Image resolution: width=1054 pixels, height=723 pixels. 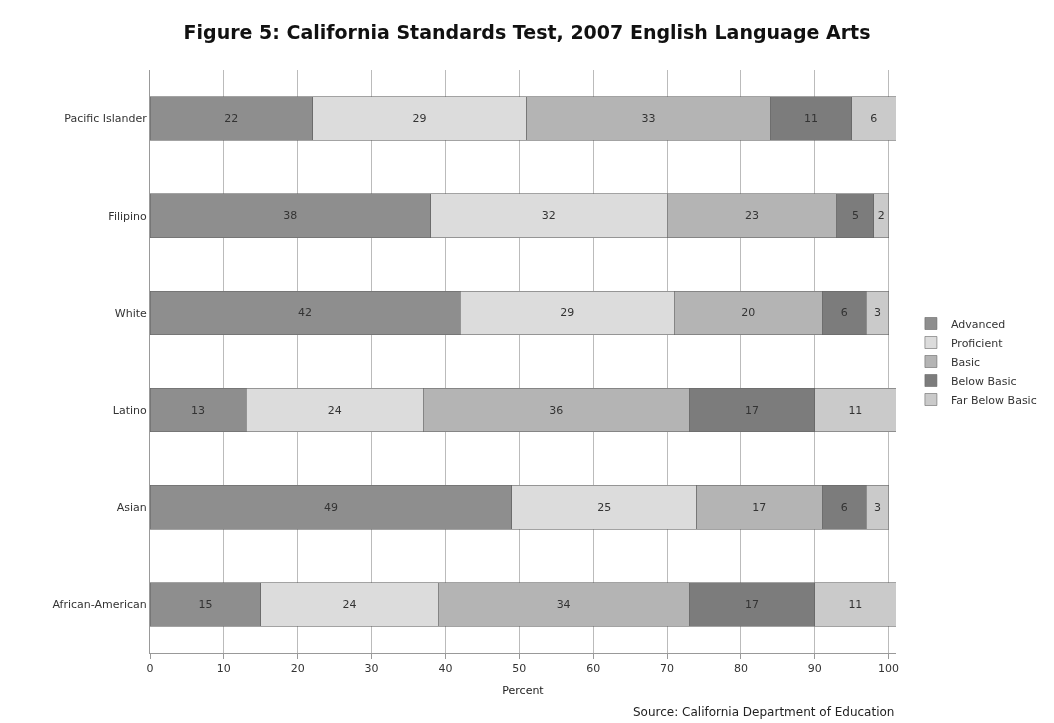 What do you see at coordinates (740, 669) in the screenshot?
I see `x-tick-label: 80` at bounding box center [740, 669].